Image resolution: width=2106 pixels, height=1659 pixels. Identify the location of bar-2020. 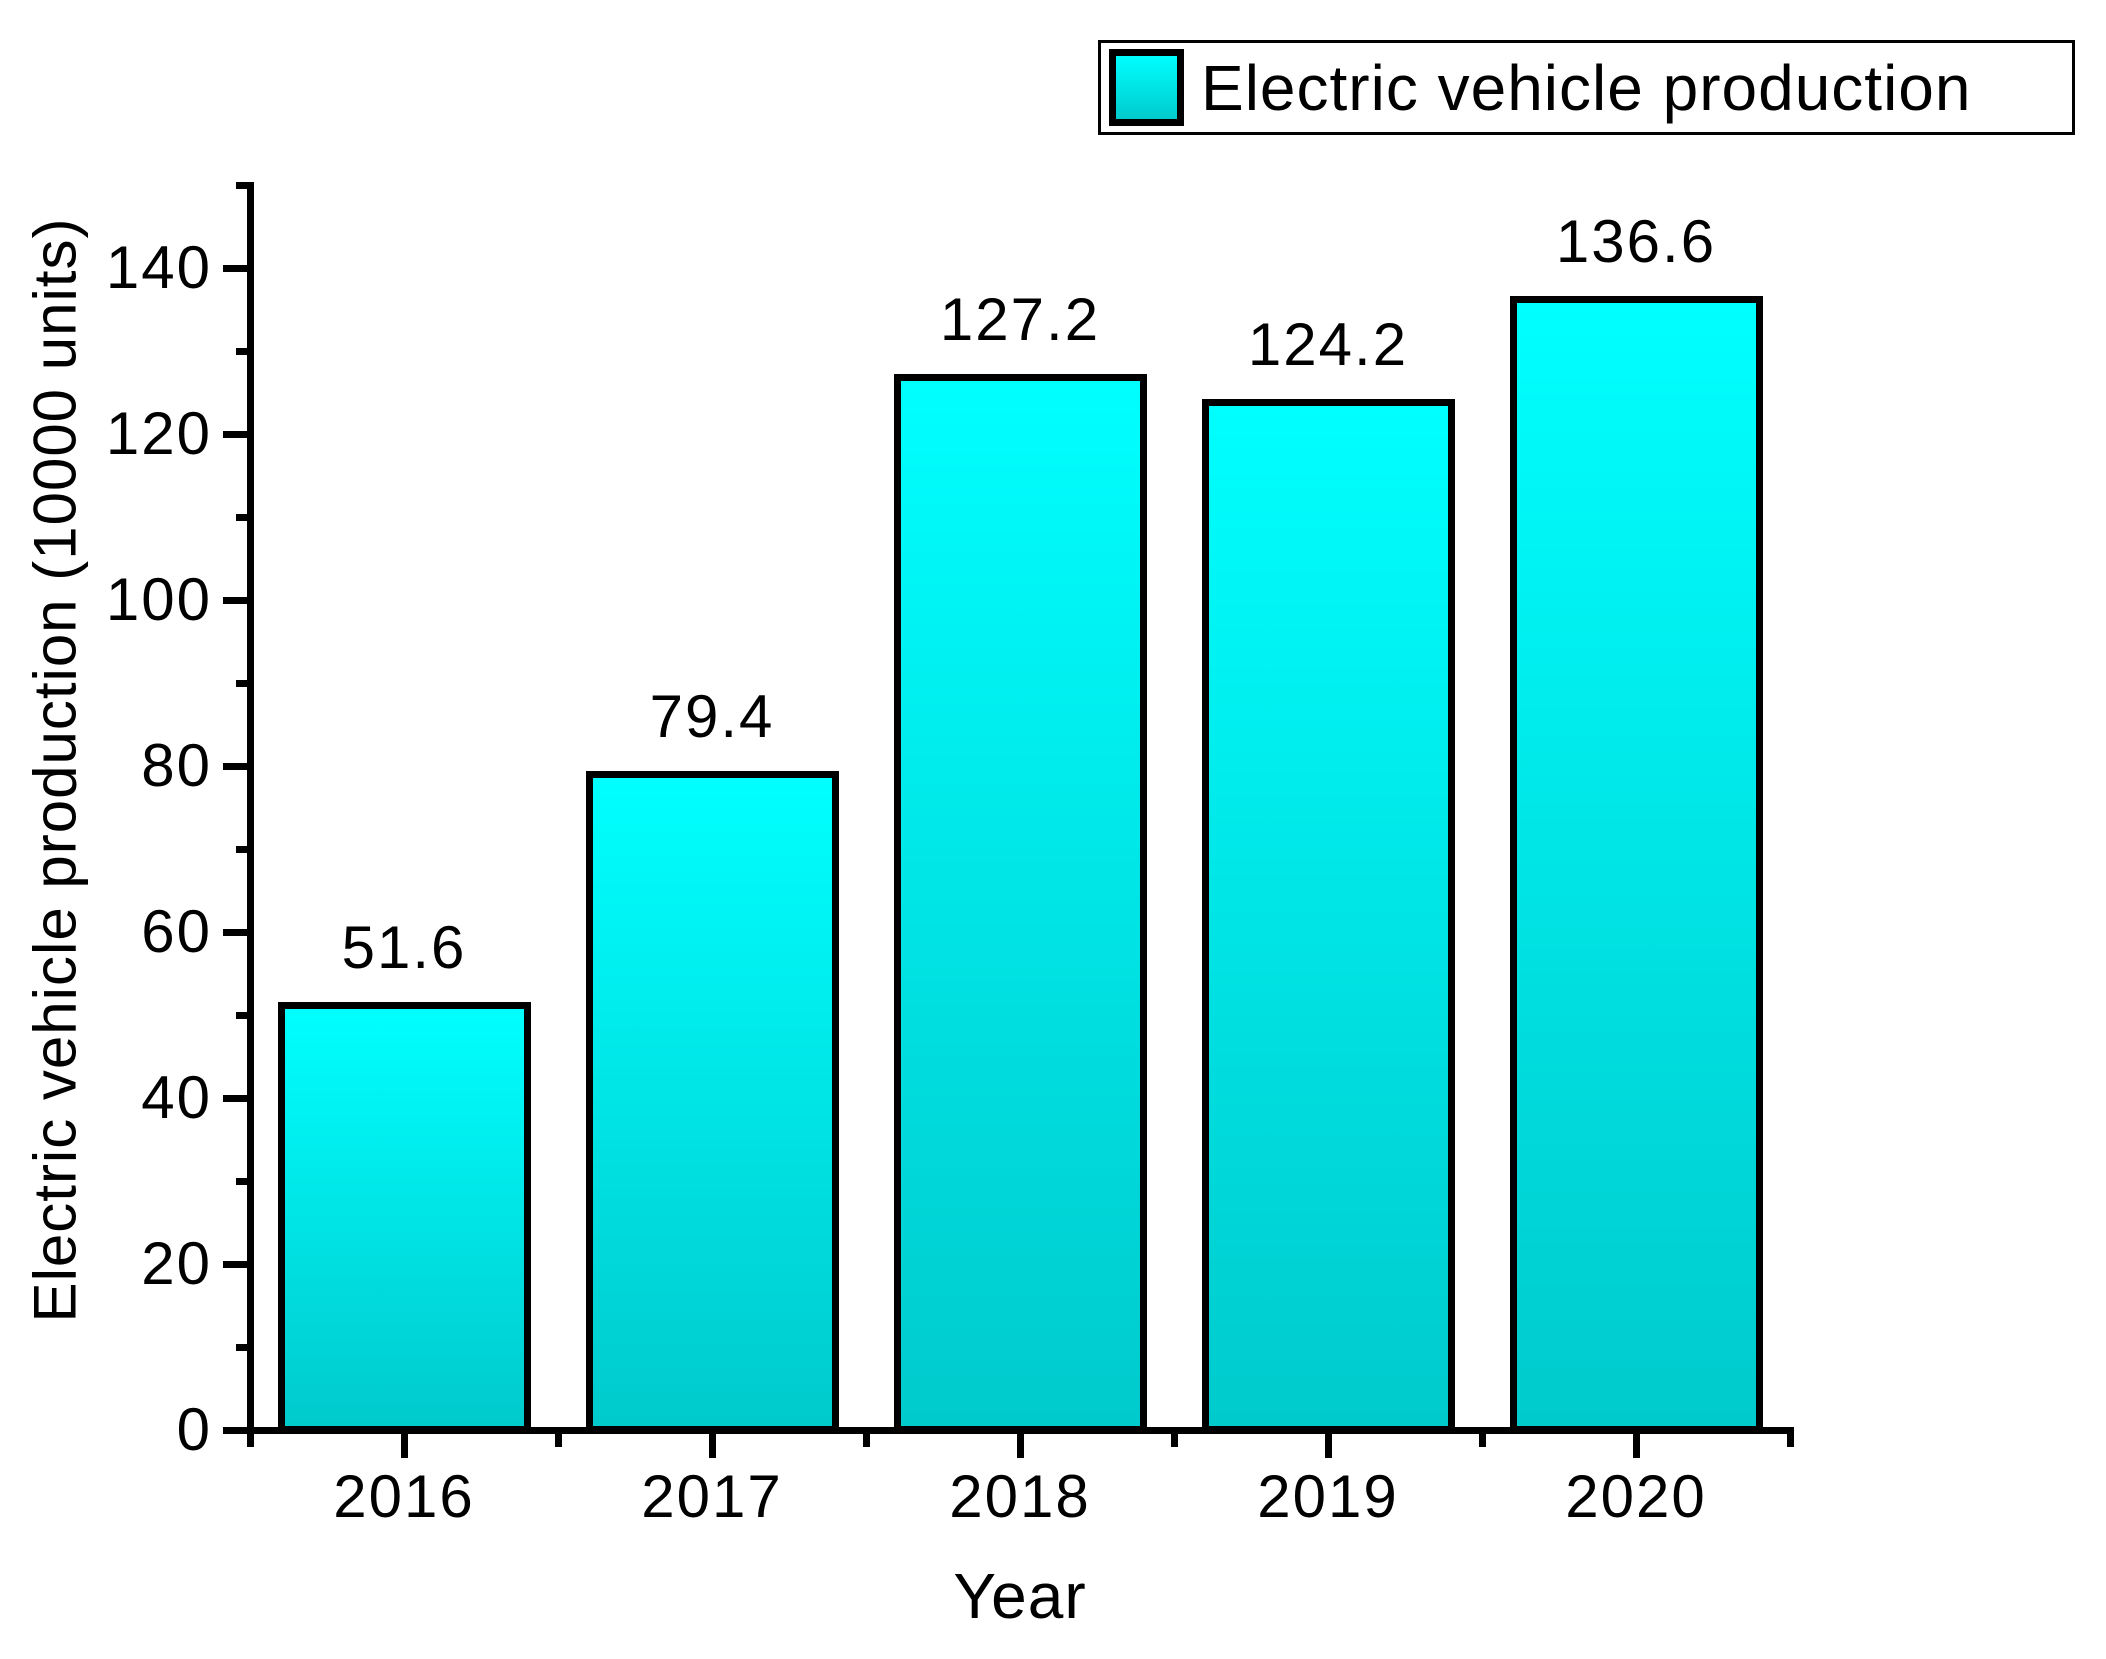
(1636, 865).